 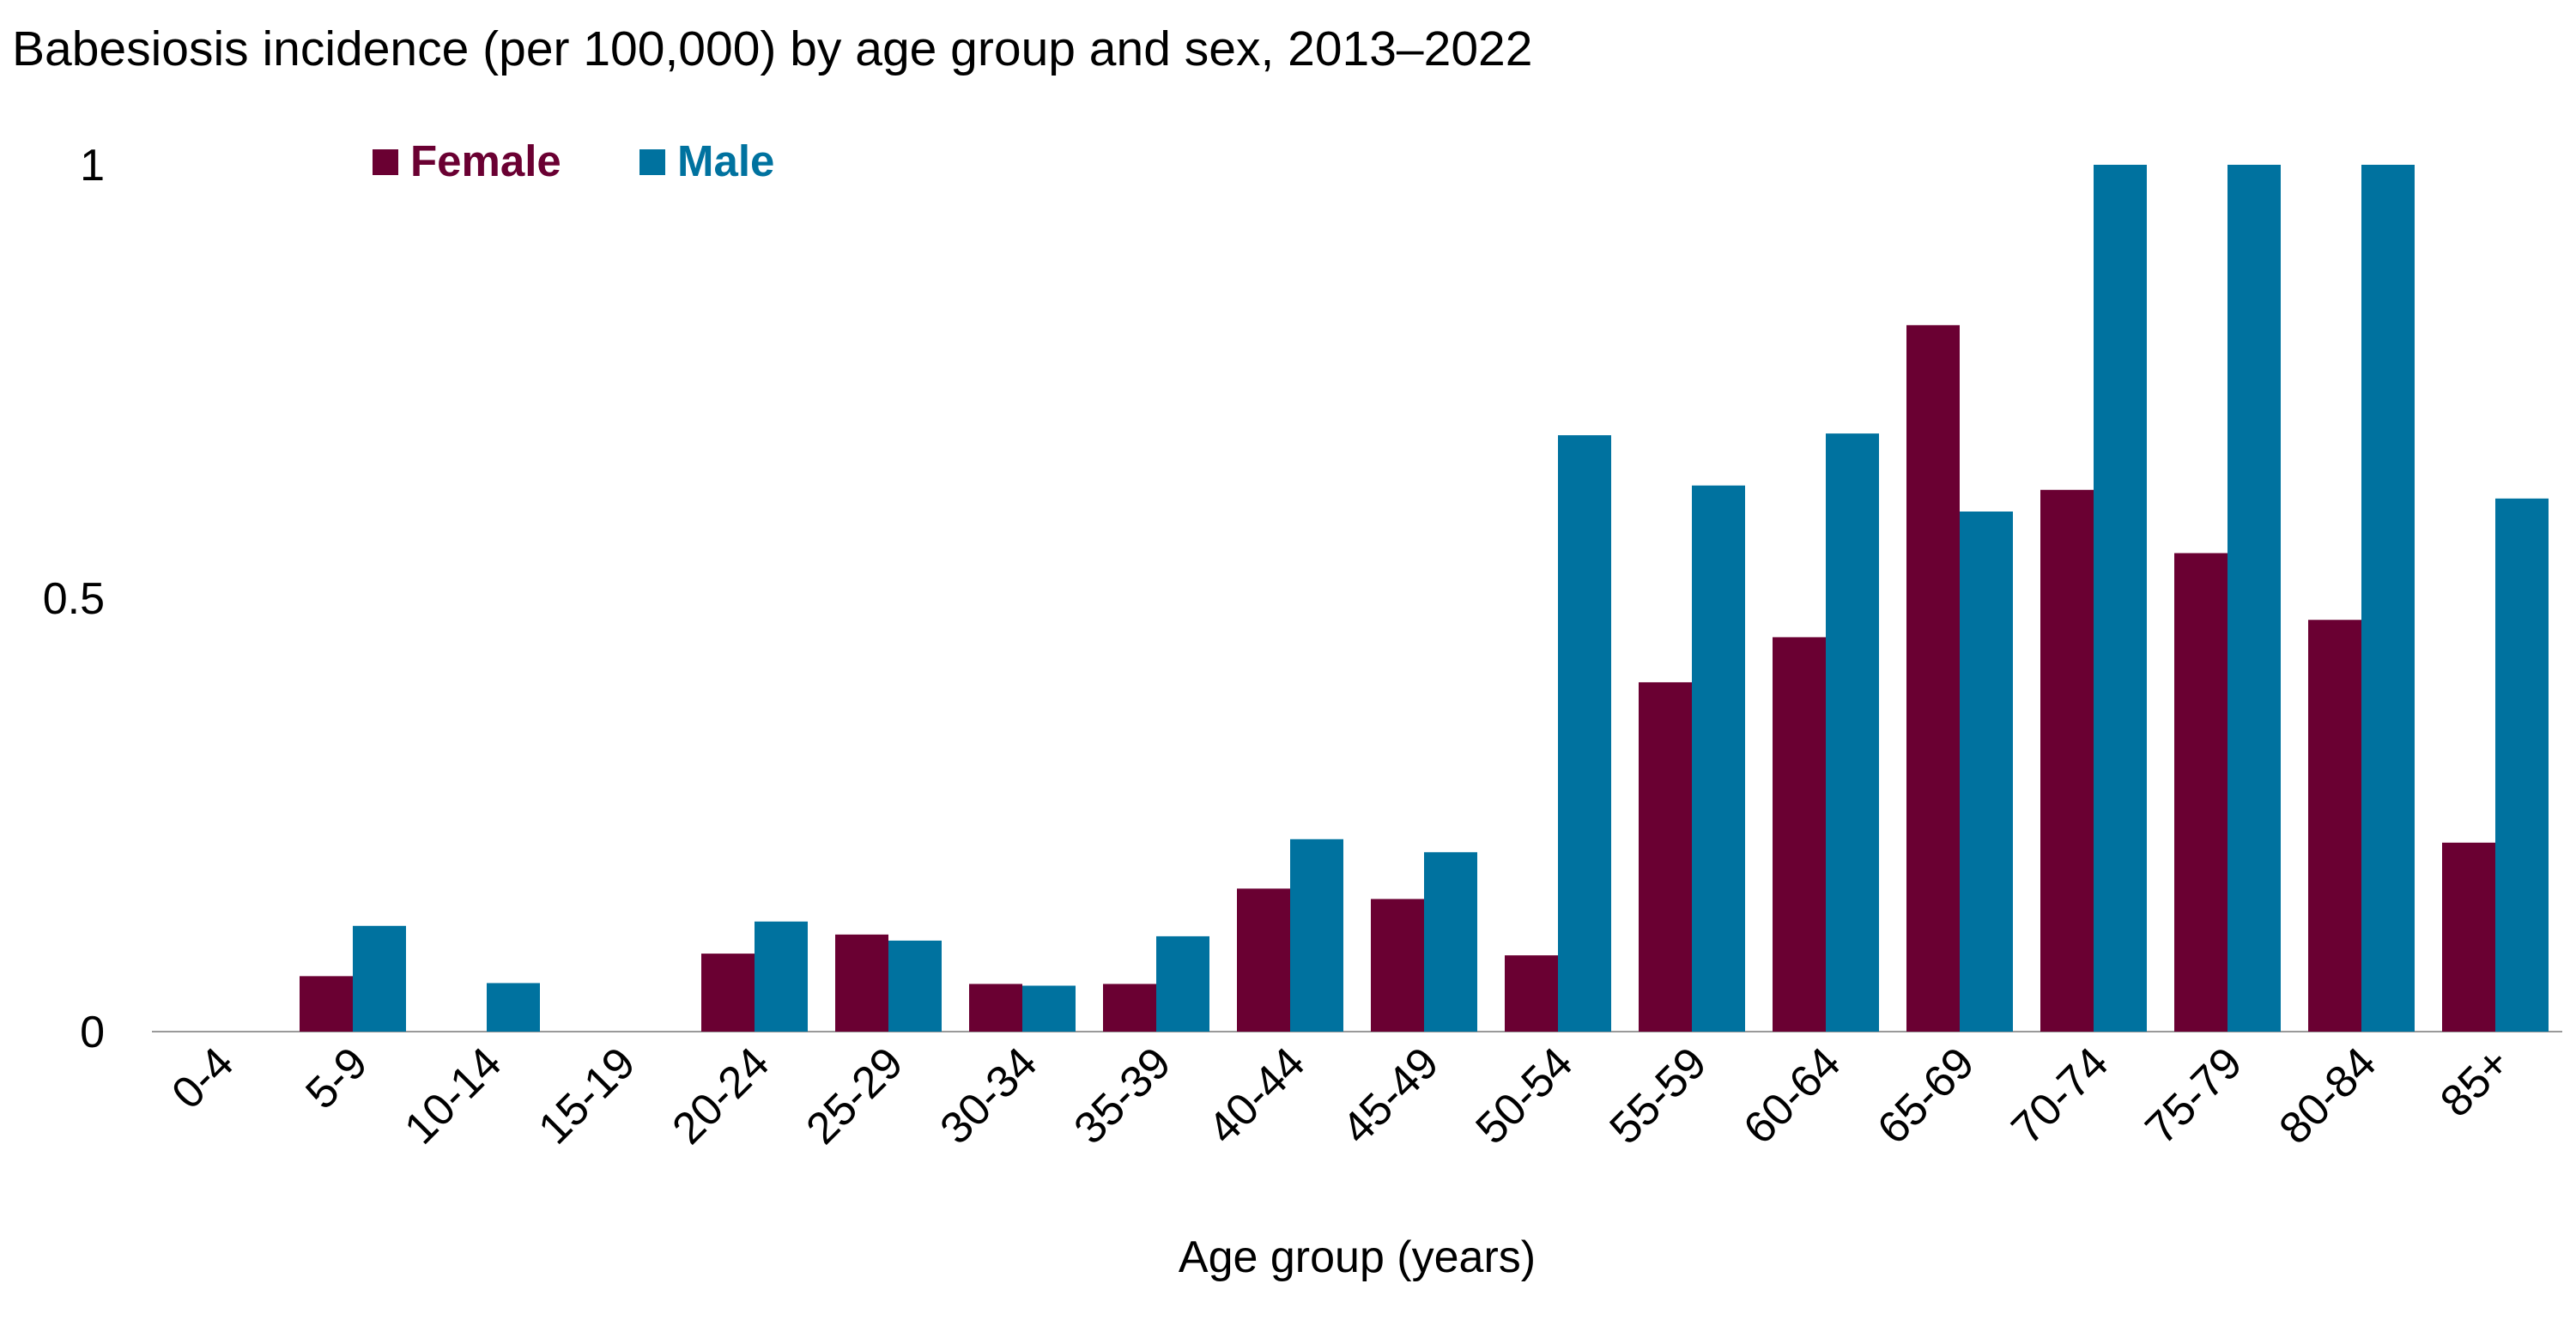 I want to click on x-tick-label: 20-24, so click(x=721, y=1095).